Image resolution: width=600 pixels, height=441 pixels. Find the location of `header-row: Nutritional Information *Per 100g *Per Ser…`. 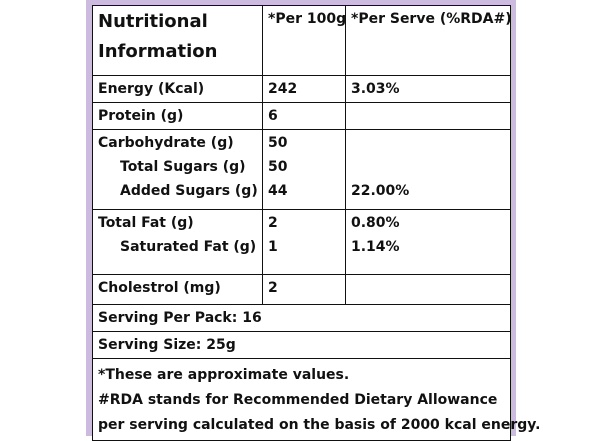

header-row: Nutritional Information *Per 100g *Per Ser… is located at coordinates (302, 40).